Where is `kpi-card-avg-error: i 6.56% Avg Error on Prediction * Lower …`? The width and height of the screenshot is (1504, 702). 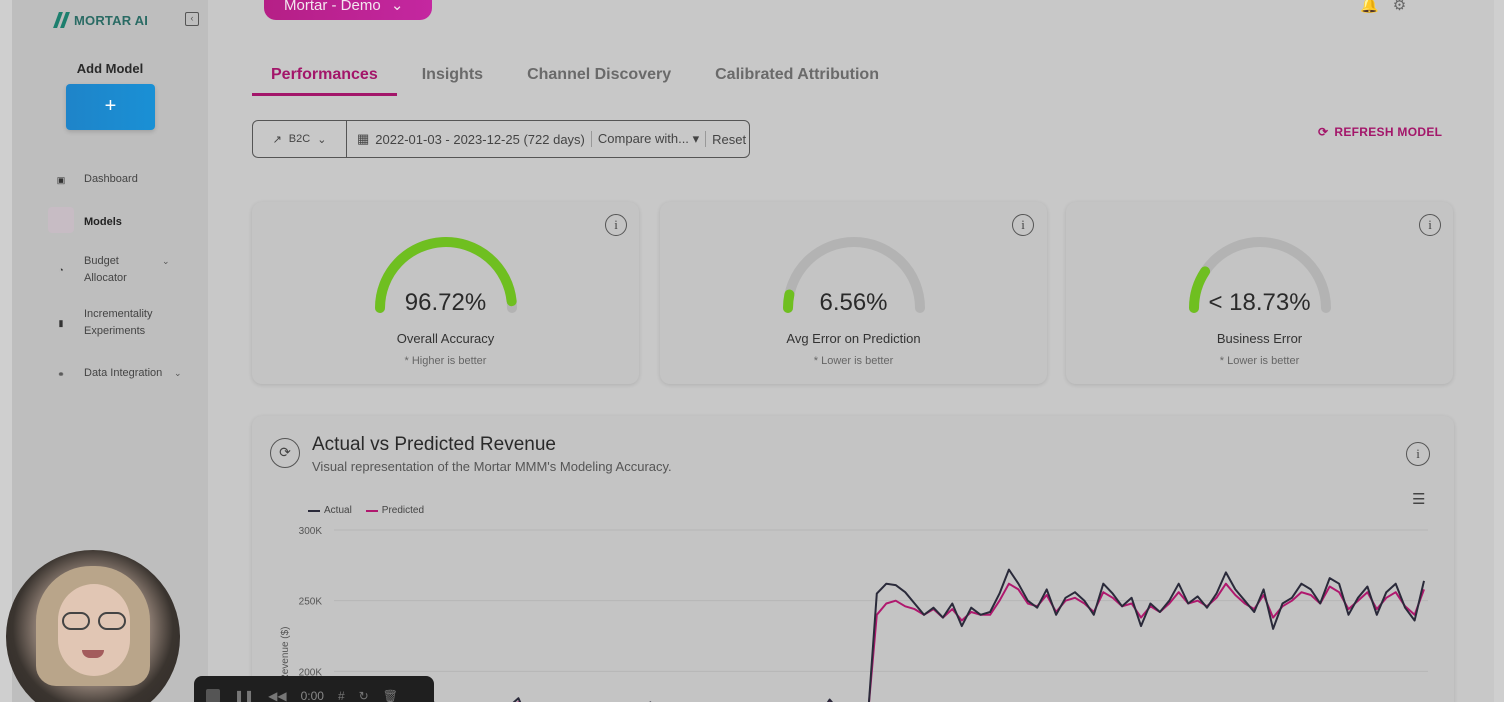
kpi-card-avg-error: i 6.56% Avg Error on Prediction * Lower … is located at coordinates (853, 293).